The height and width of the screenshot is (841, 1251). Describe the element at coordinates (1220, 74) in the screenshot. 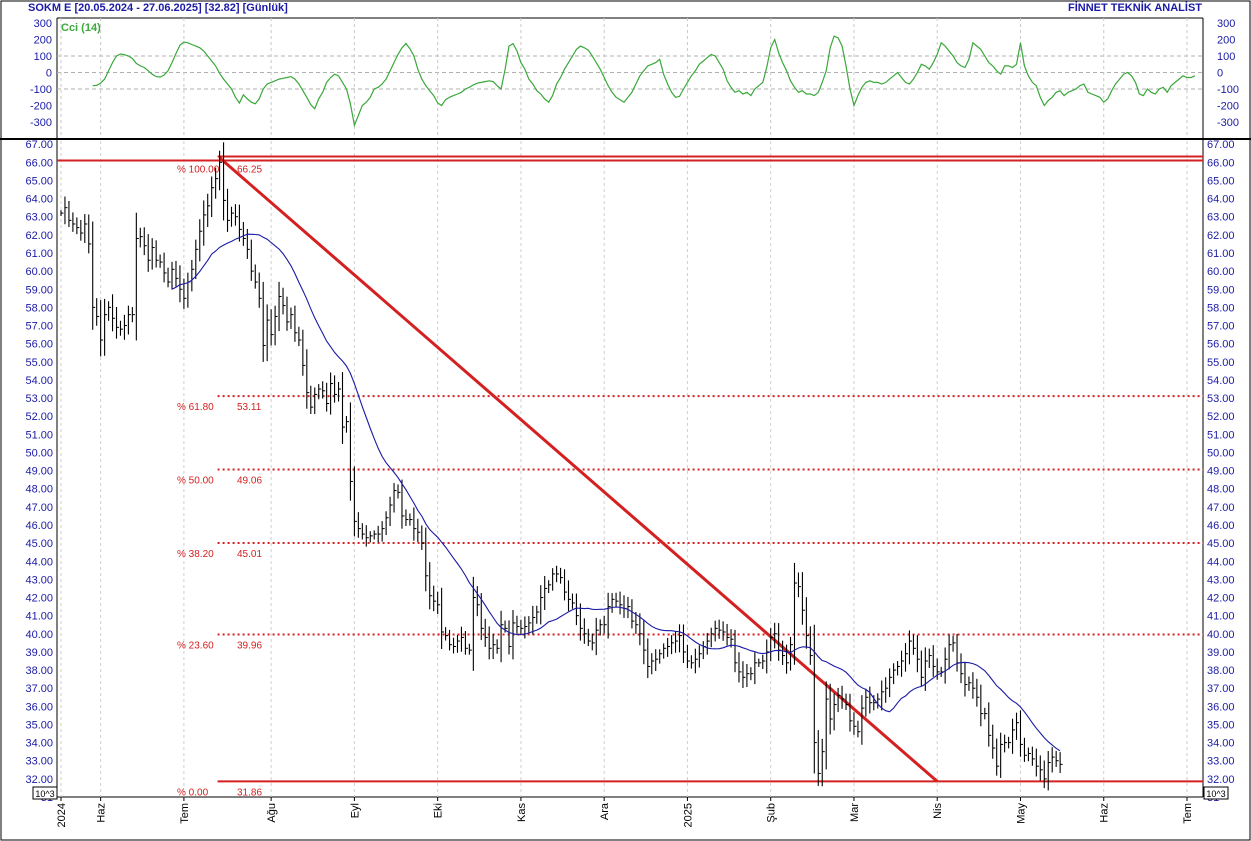

I see `cci-ytick-right: 0` at that location.